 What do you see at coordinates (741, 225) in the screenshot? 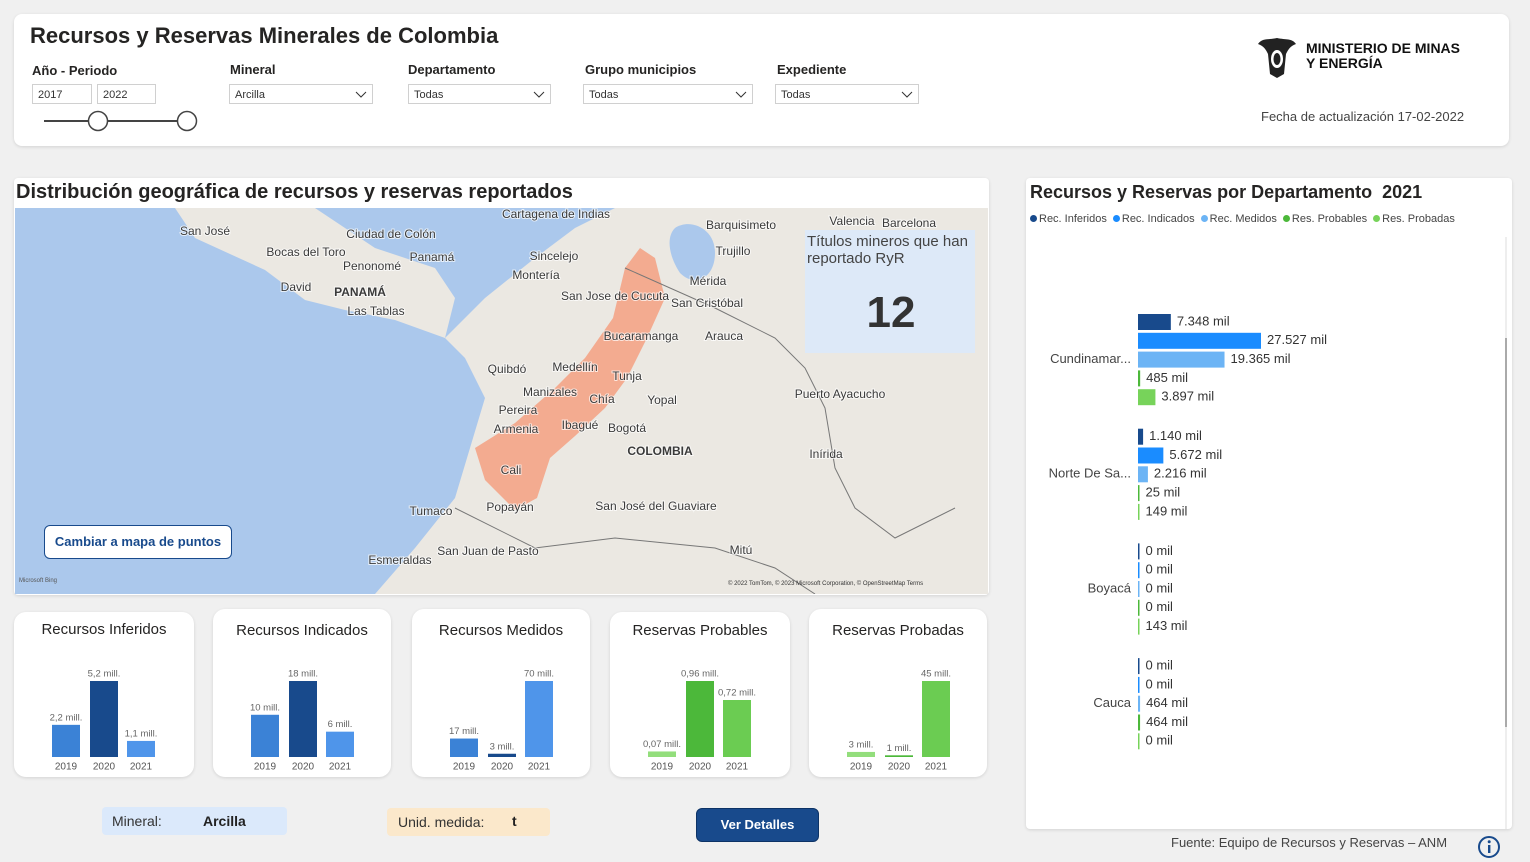
I see `place-label: Barquisimeto` at bounding box center [741, 225].